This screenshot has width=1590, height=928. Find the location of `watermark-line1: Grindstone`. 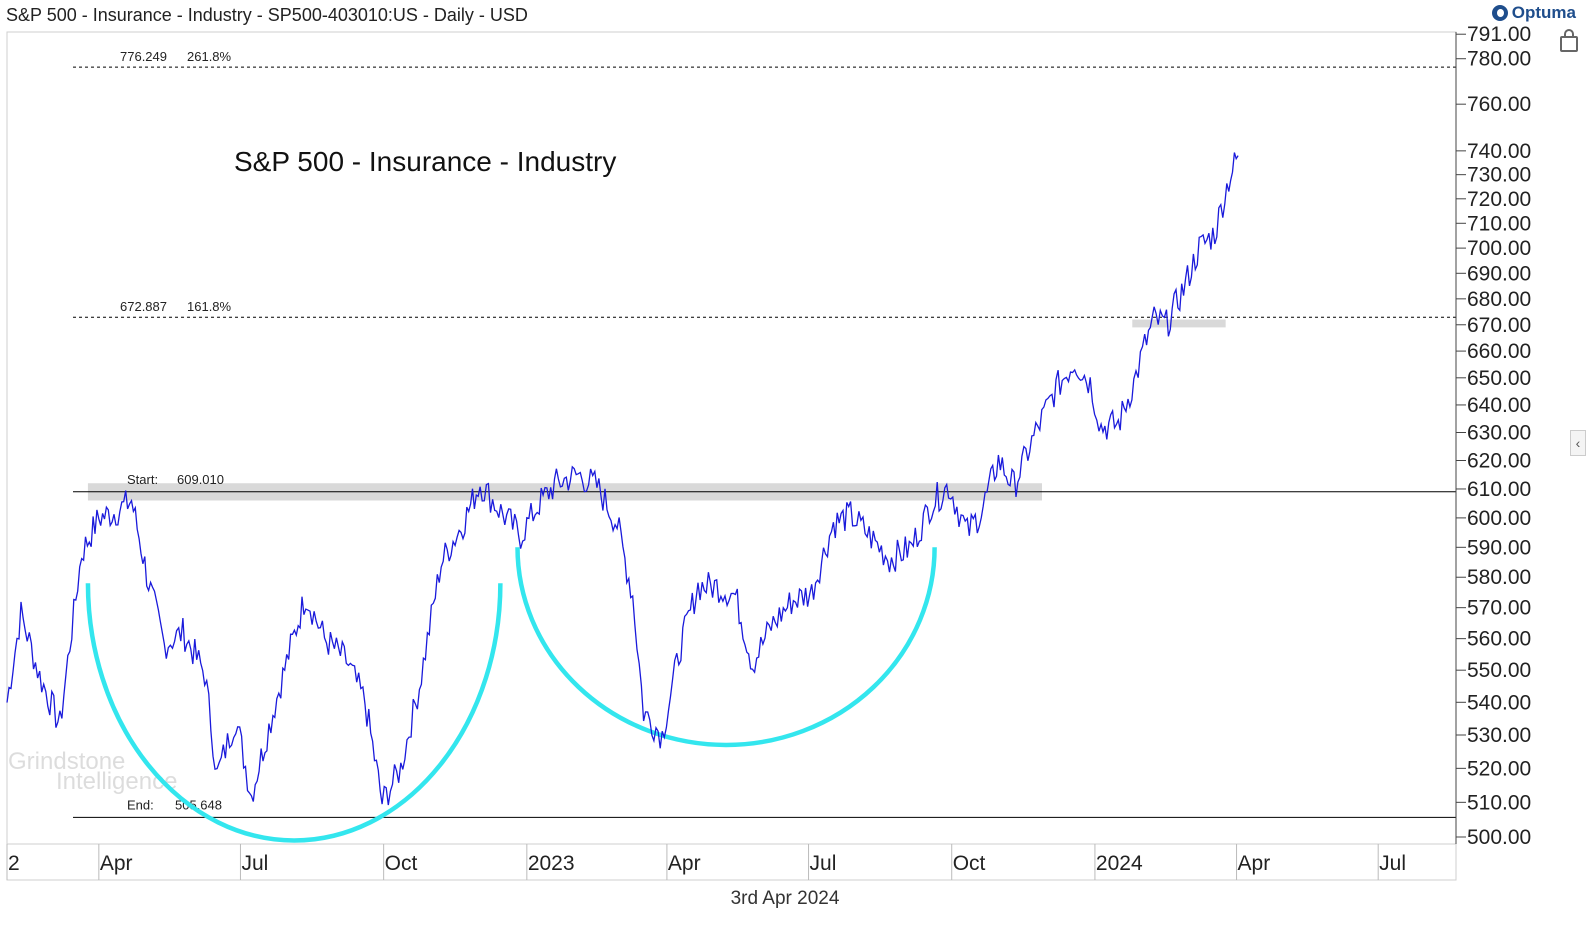

watermark-line1: Grindstone is located at coordinates (67, 761).